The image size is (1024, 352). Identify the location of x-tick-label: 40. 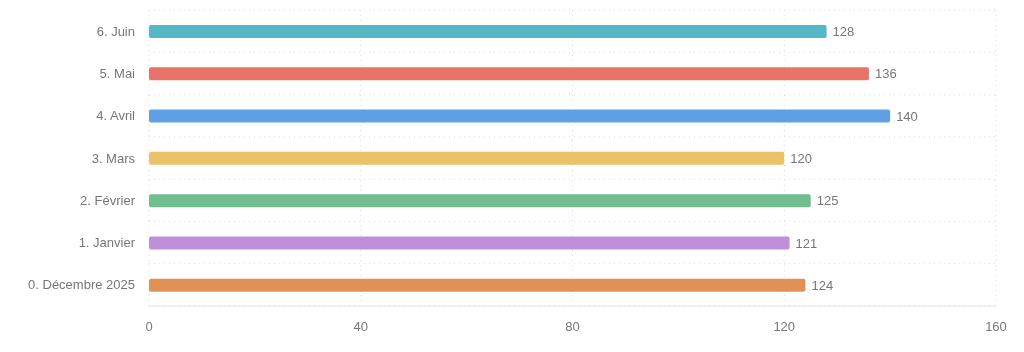
(360, 327).